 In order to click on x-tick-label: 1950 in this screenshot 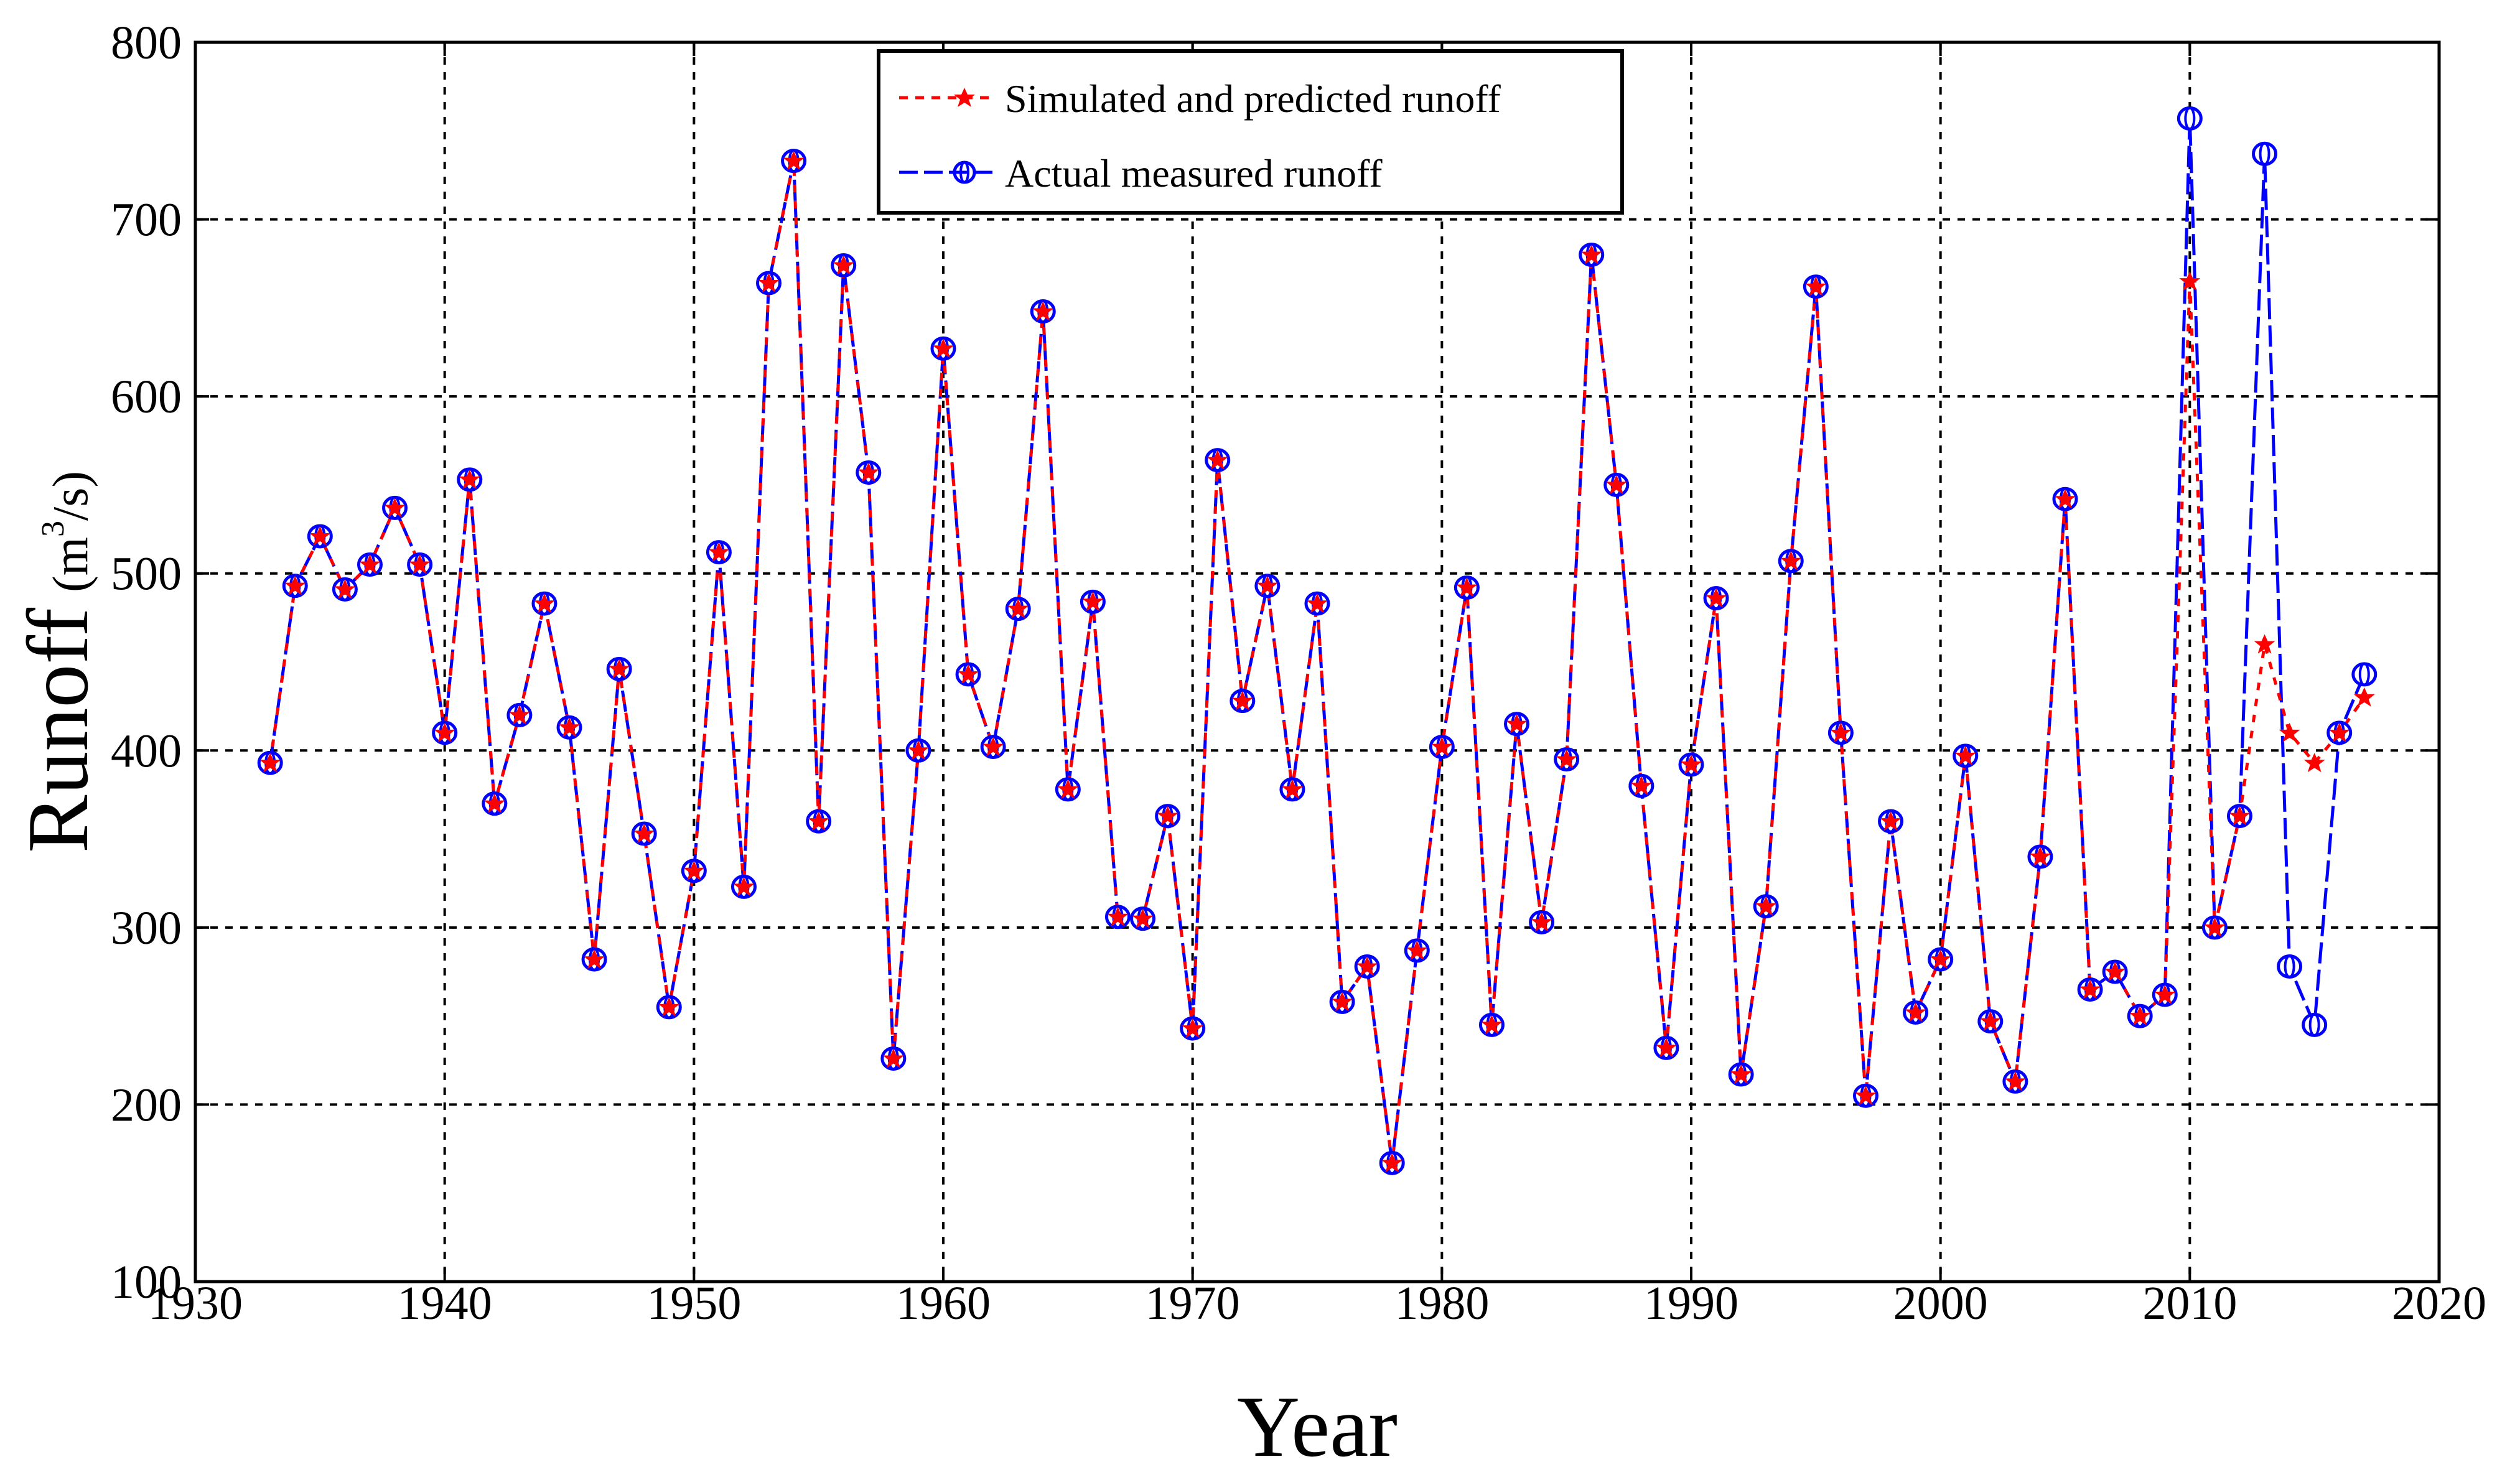, I will do `click(694, 1303)`.